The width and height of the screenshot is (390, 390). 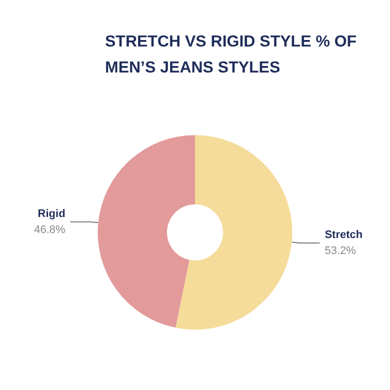 I want to click on chart-title: STRETCH VS RIGID STYLE % OF MEN’S JEANS STYLES, so click(x=233, y=55).